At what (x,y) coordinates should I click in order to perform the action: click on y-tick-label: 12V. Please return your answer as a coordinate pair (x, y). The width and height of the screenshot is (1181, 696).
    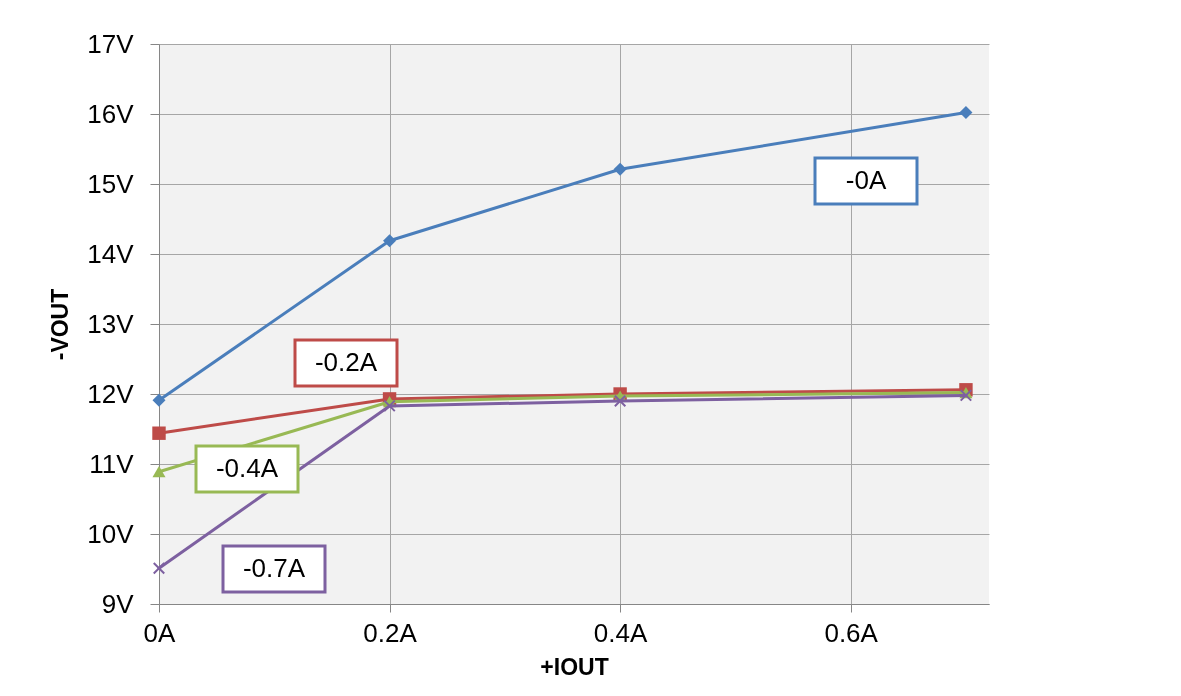
    Looking at the image, I should click on (111, 393).